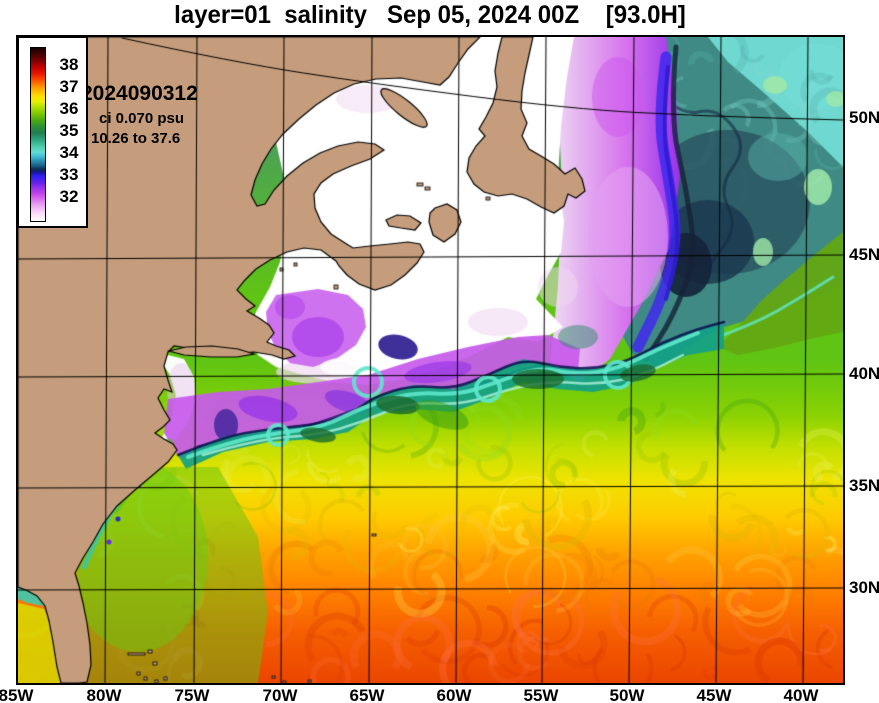  Describe the element at coordinates (38, 134) in the screenshot. I see `colorbar-gradient` at that location.